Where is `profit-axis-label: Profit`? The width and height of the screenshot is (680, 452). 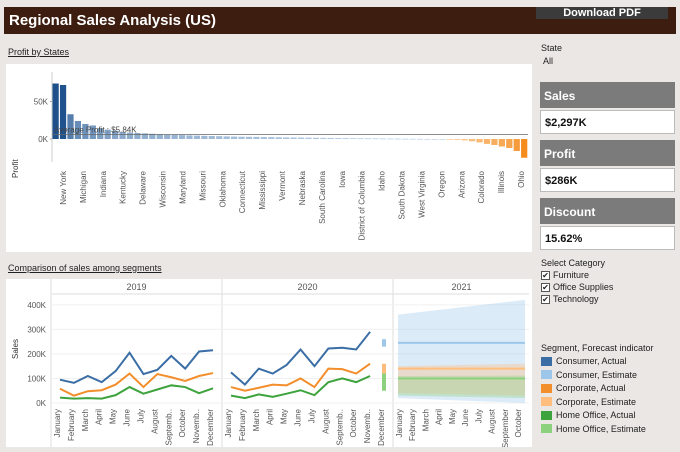
profit-axis-label: Profit is located at coordinates (15, 168).